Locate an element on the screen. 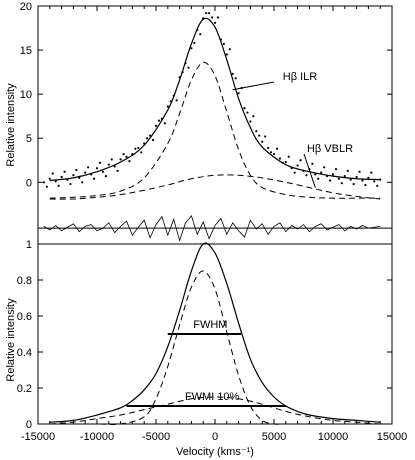 The height and width of the screenshot is (460, 415). width-marker-label: FWHM is located at coordinates (210, 325).